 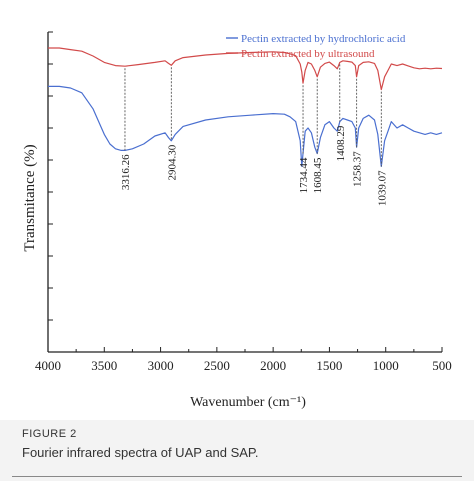 I want to click on peak-label: 2904.30, so click(x=172, y=162).